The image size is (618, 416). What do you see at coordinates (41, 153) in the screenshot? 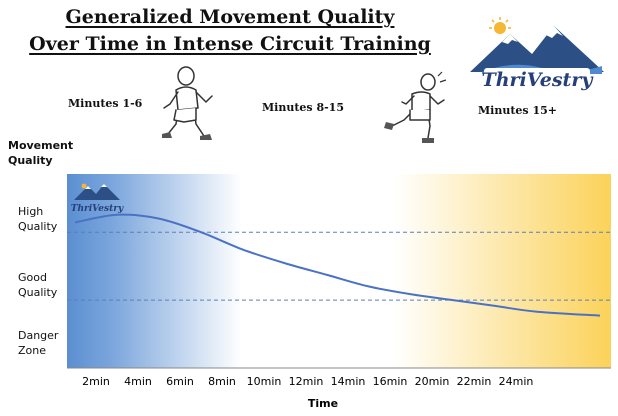
I see `y-axis-title: Movement Quality` at bounding box center [41, 153].